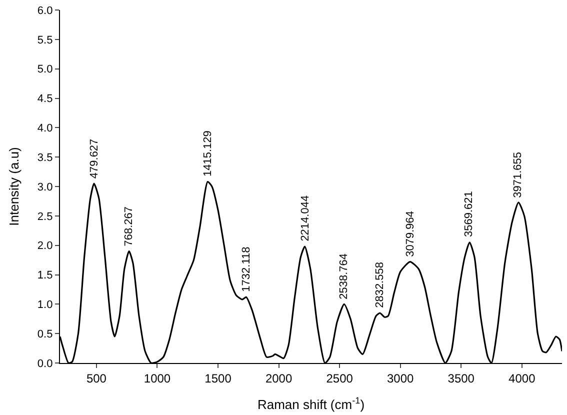  What do you see at coordinates (45, 276) in the screenshot?
I see `y-tick-label: 1.5` at bounding box center [45, 276].